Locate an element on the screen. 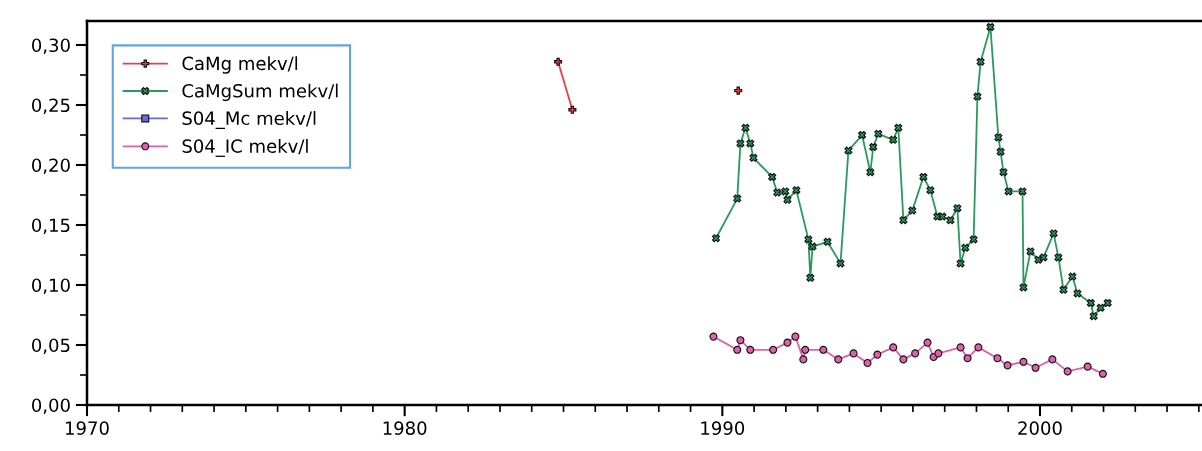 The height and width of the screenshot is (451, 1202). x-tick-label: 2000 is located at coordinates (1040, 428).